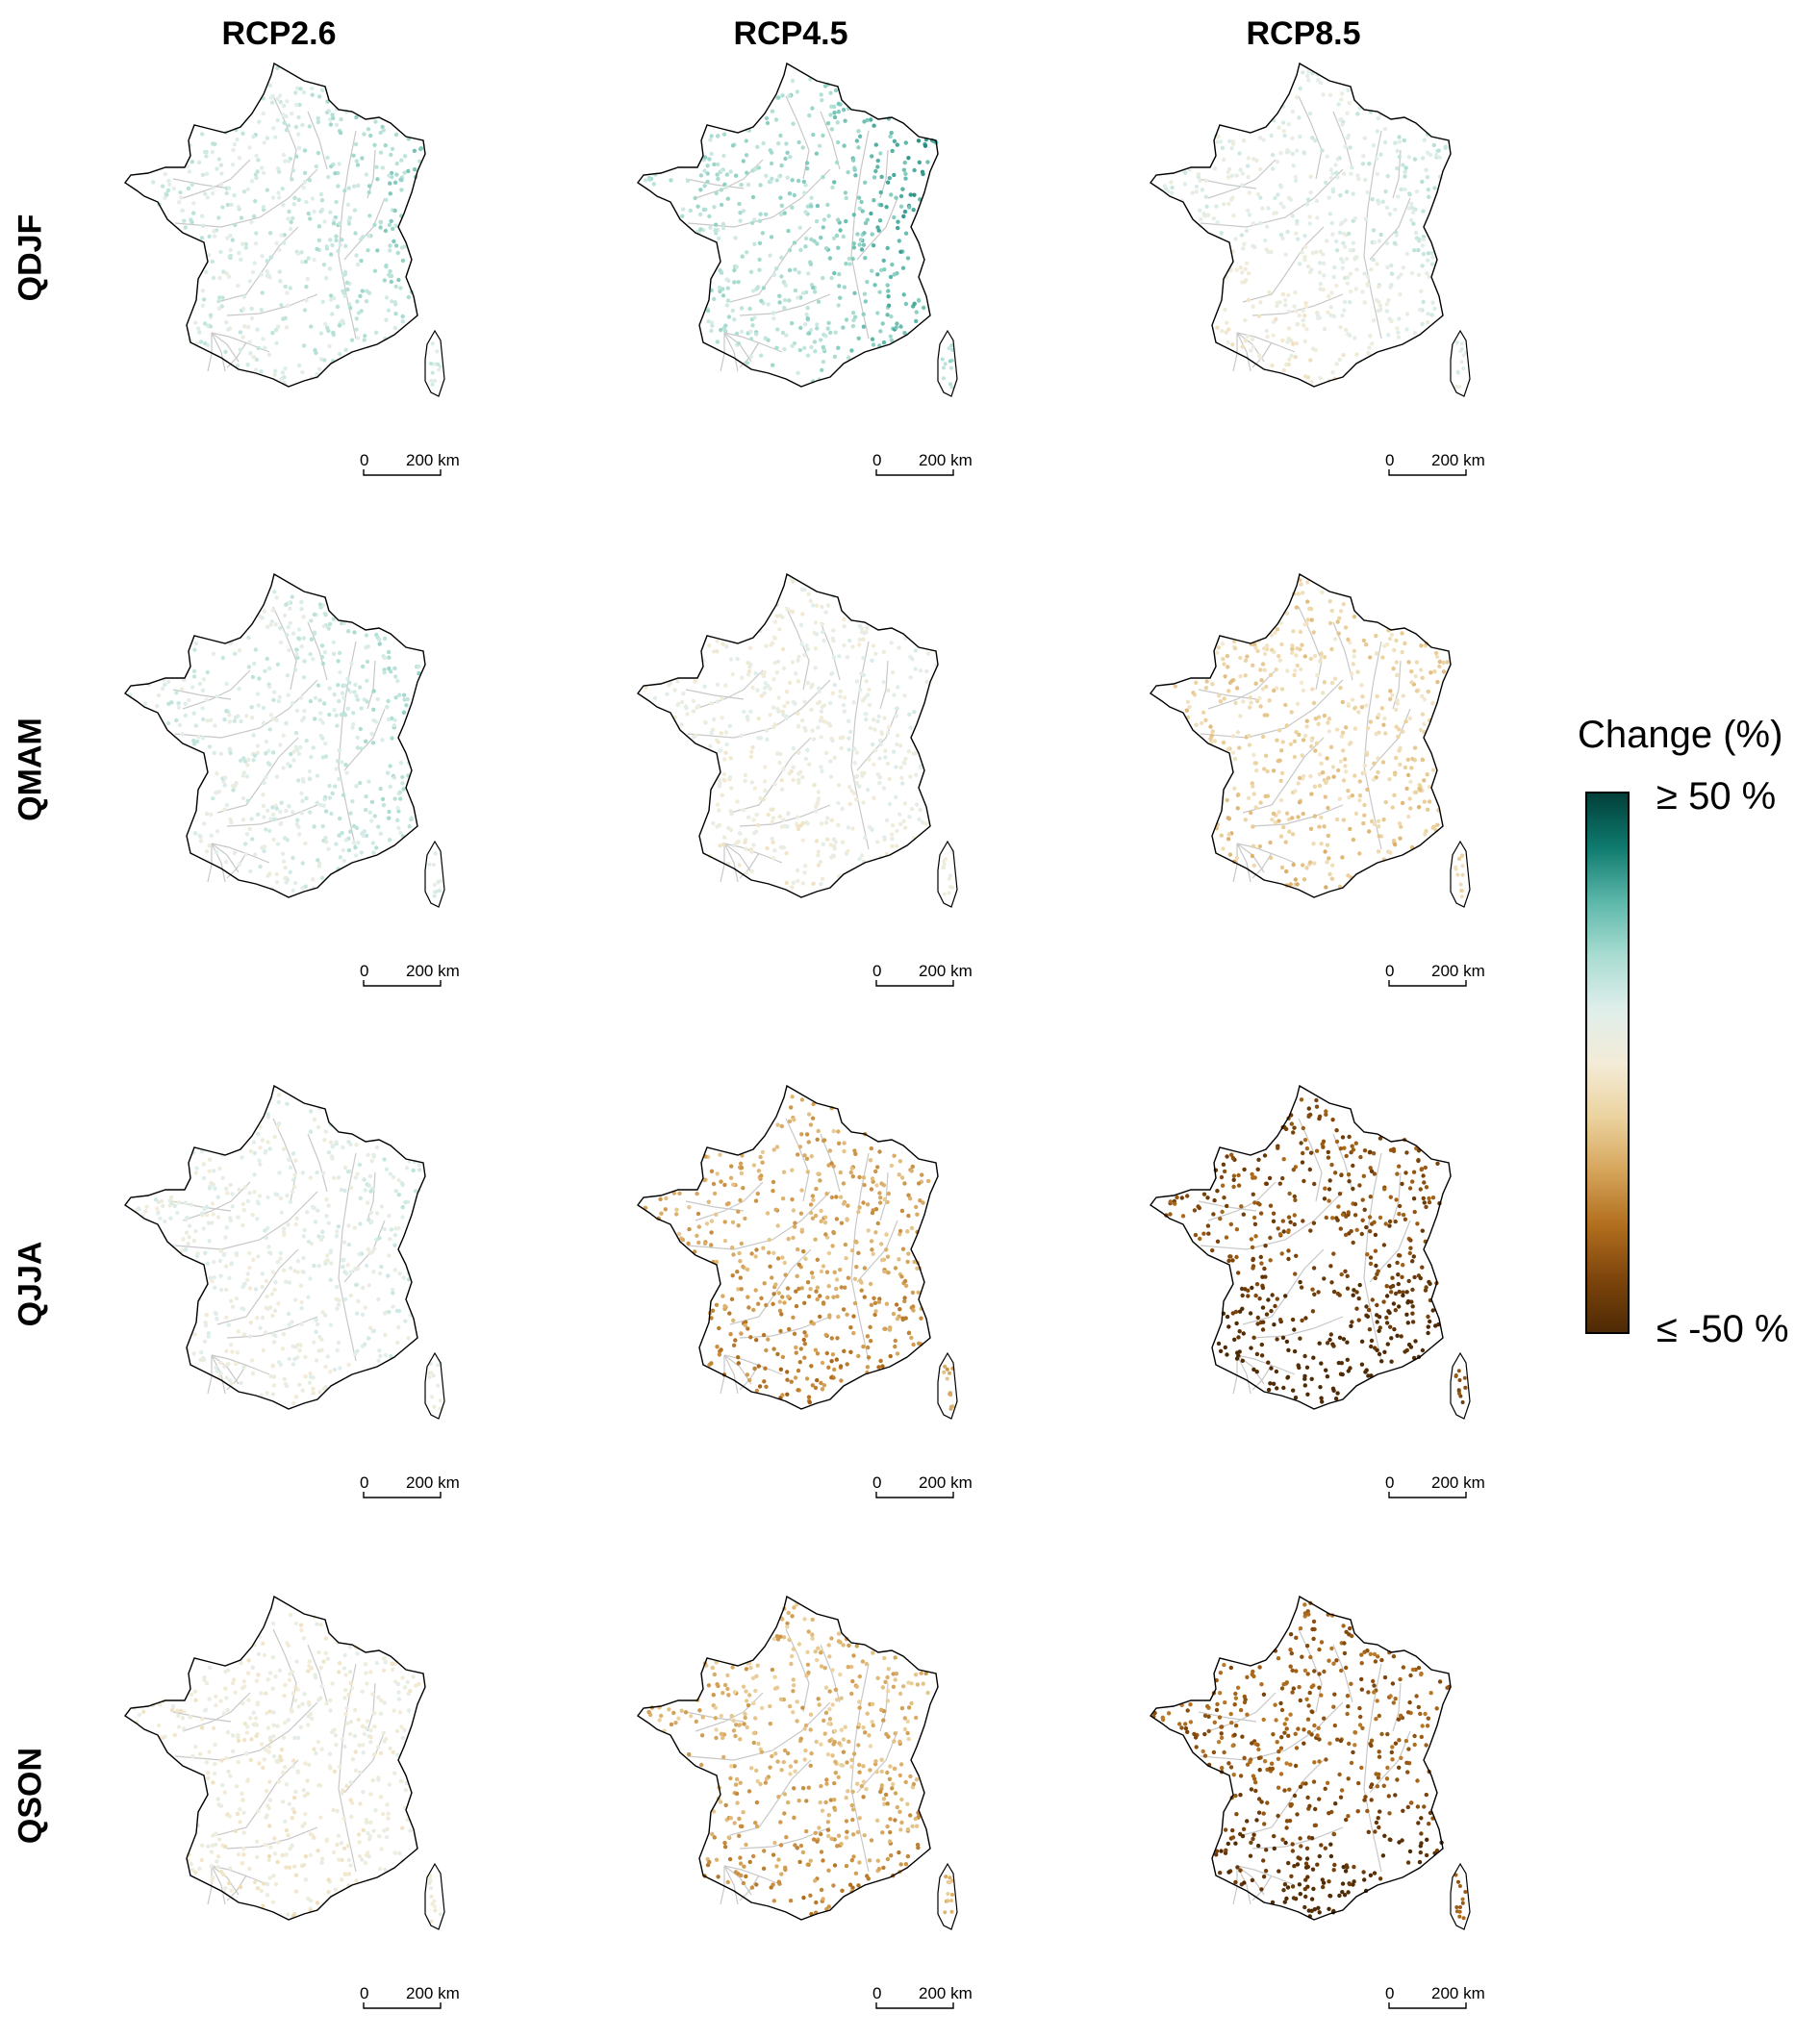 This screenshot has height=2039, width=1820. What do you see at coordinates (877, 1482) in the screenshot?
I see `scale-bar-zero: 0` at bounding box center [877, 1482].